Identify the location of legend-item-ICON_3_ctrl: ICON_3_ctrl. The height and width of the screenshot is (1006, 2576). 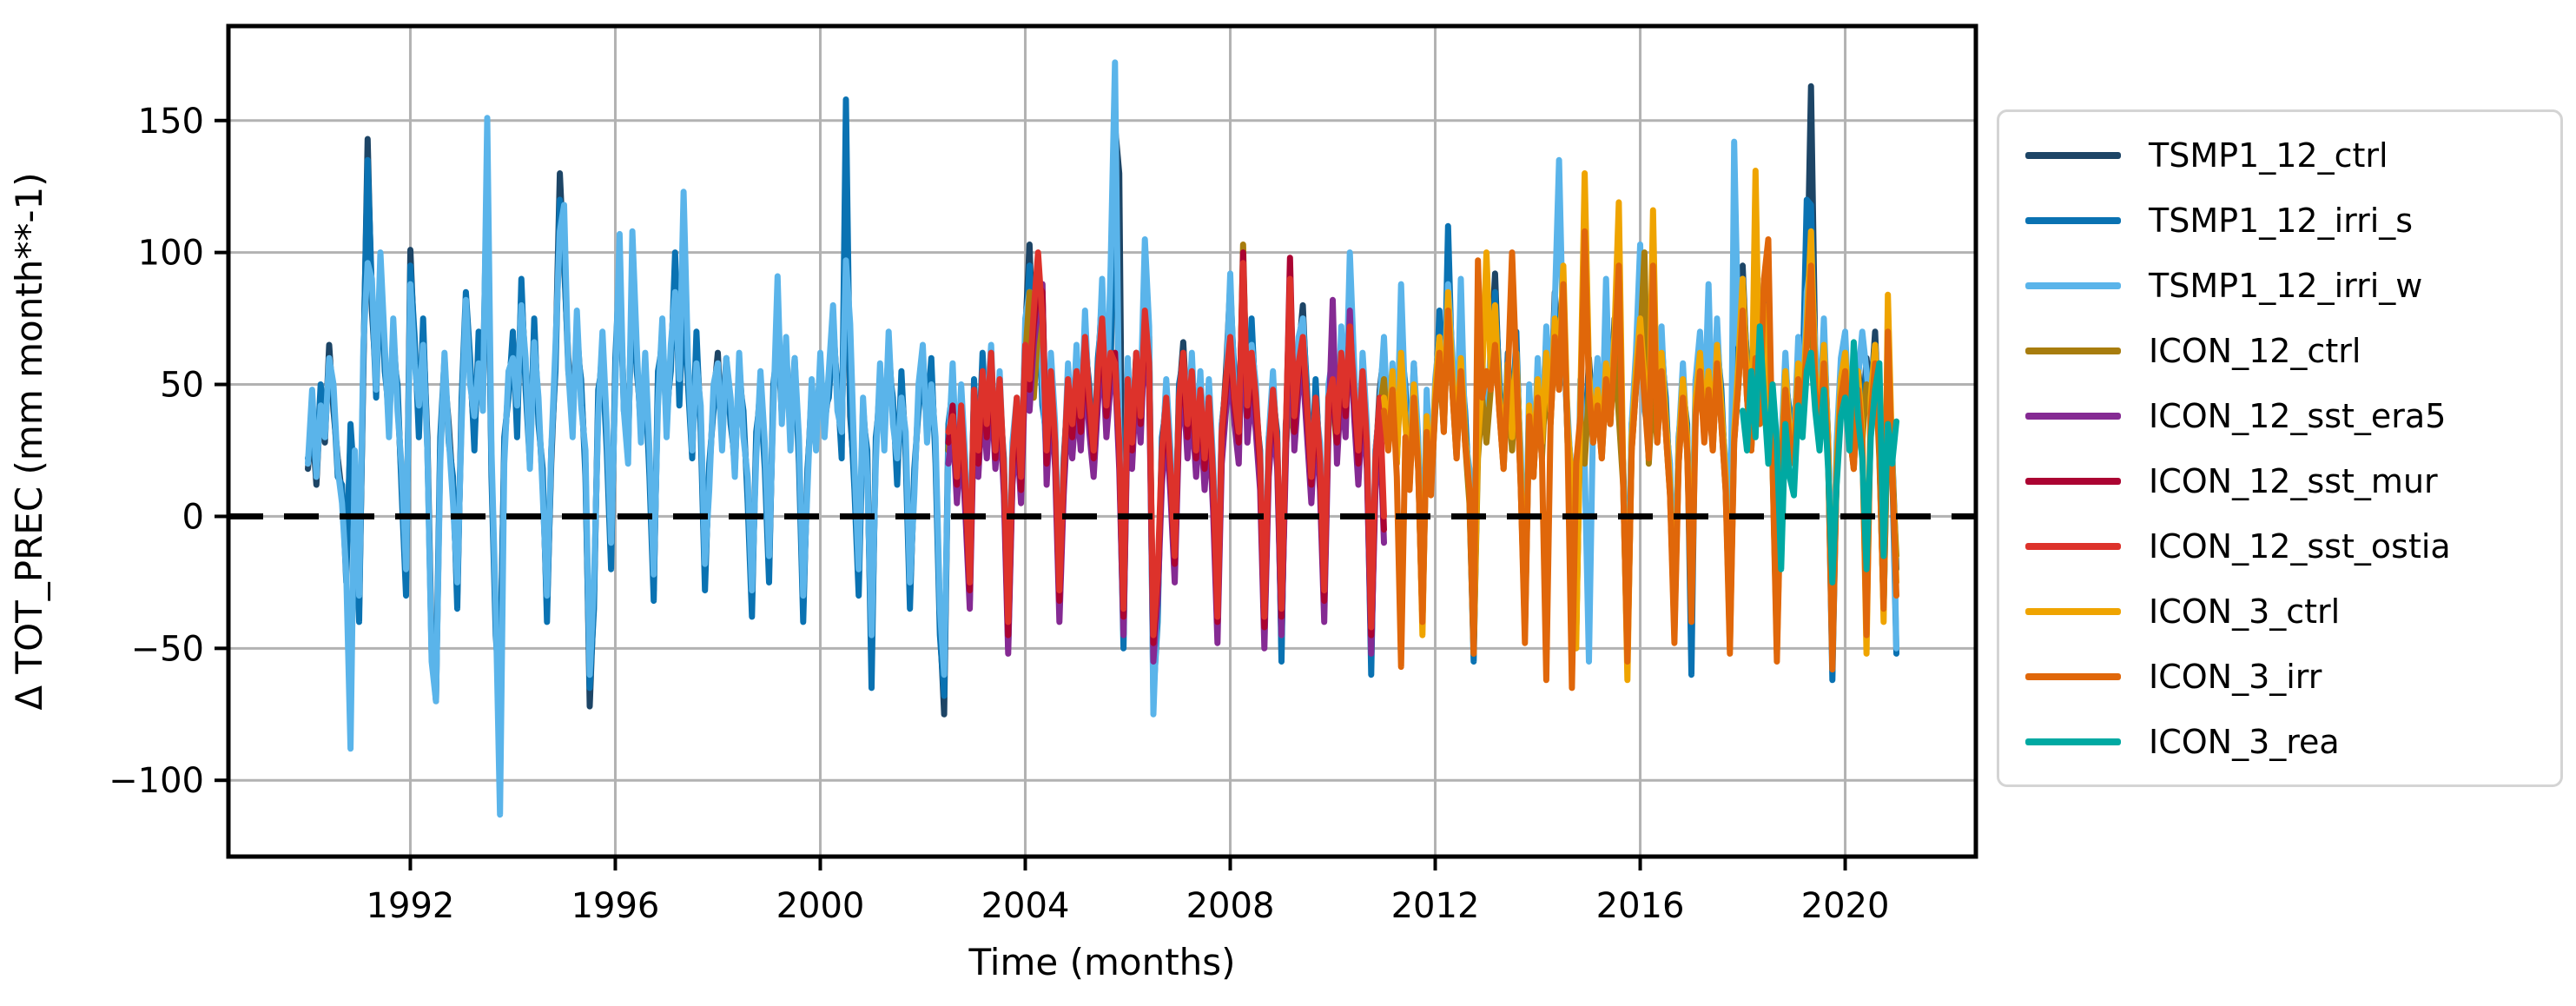
(2279, 611).